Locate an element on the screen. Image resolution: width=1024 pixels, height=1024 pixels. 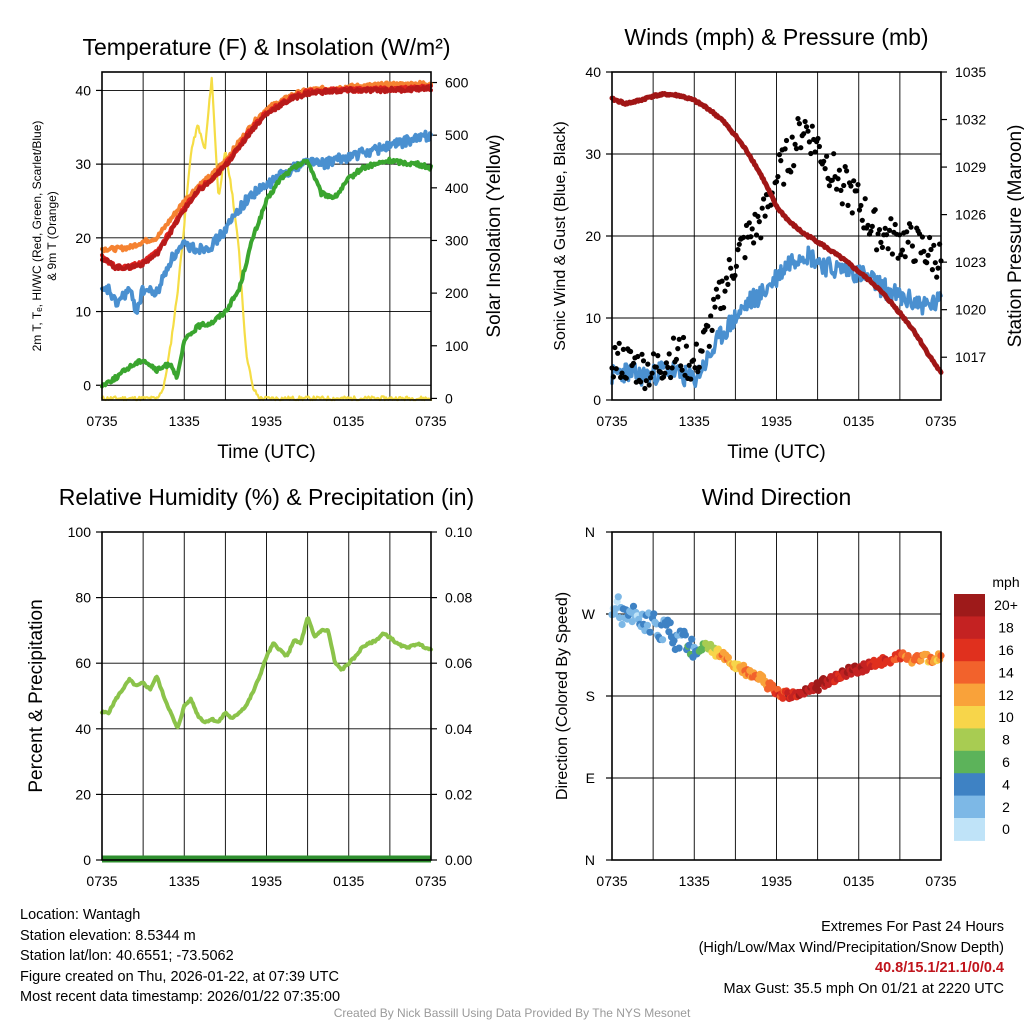
gust-points is located at coordinates (776, 254).